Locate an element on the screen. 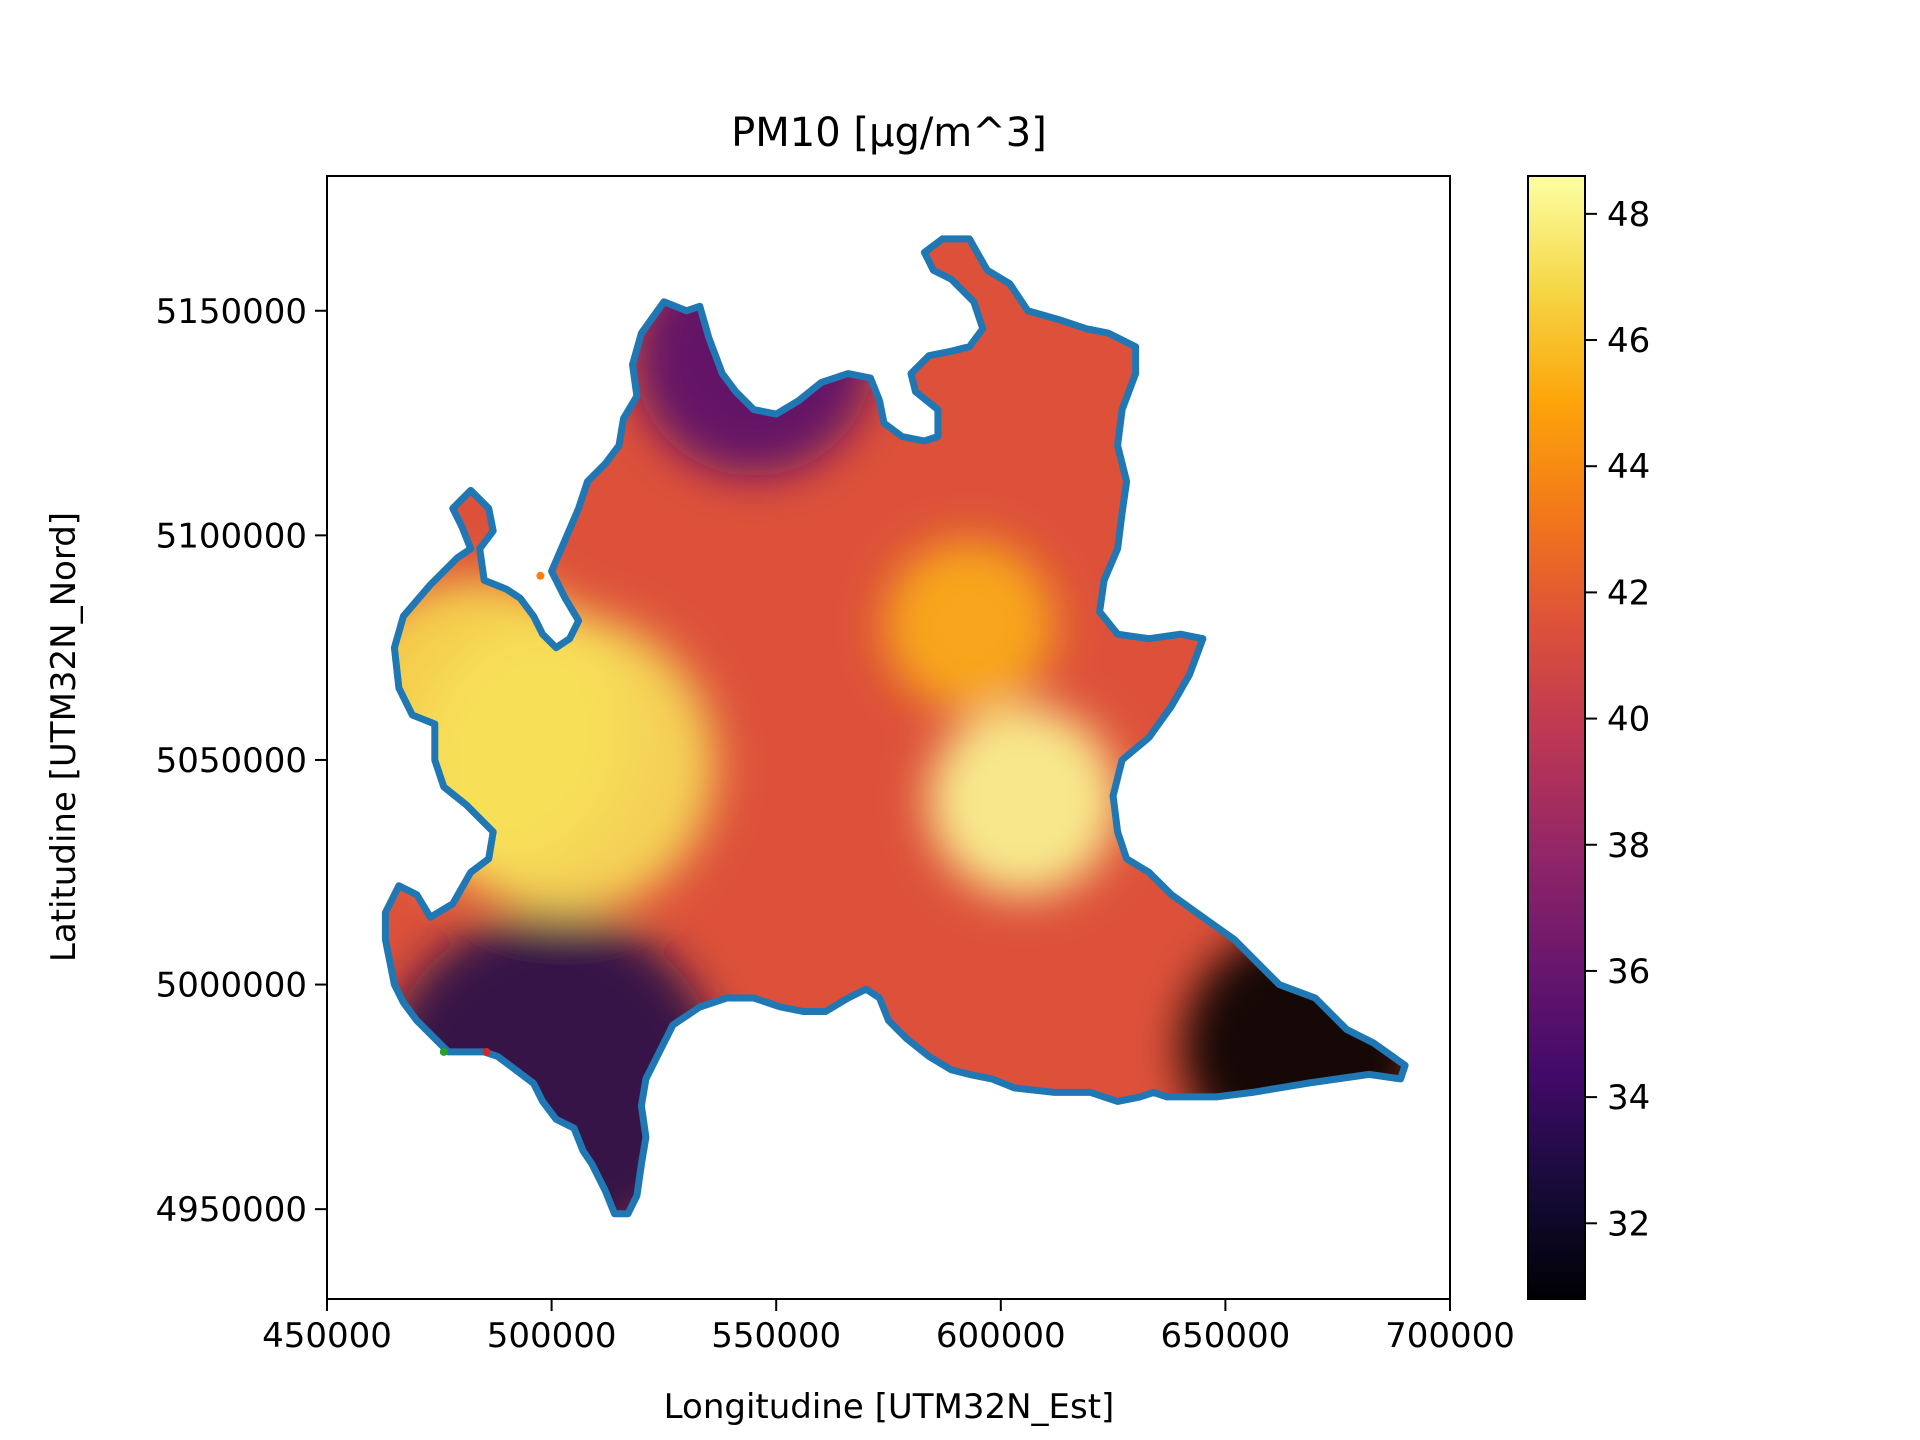 The width and height of the screenshot is (1920, 1440). colorbar-tick-label: 34 is located at coordinates (1628, 1098).